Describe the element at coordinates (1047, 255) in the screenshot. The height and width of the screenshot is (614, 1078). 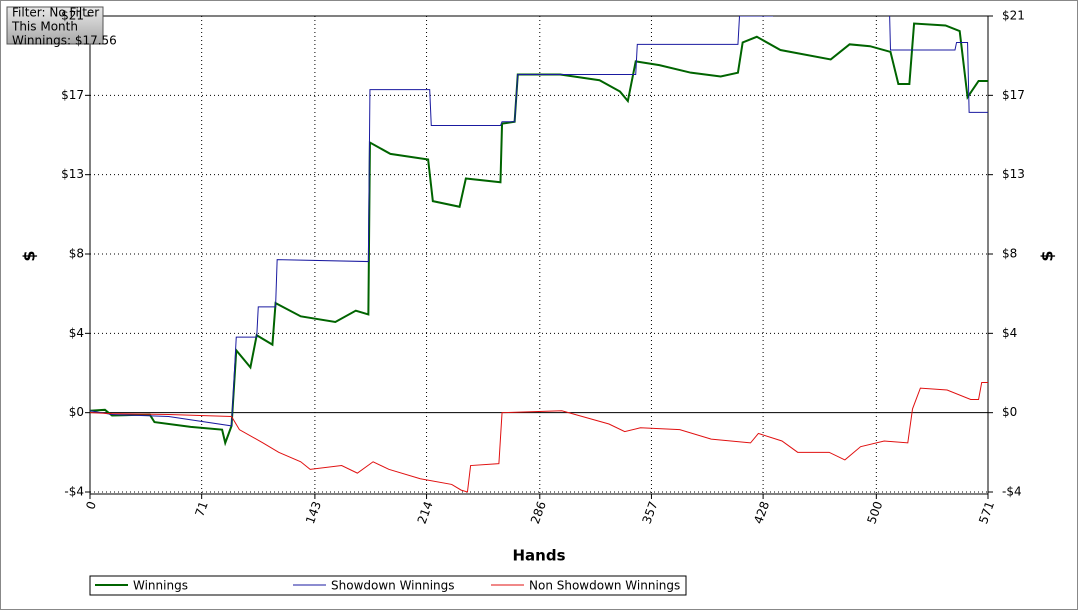
I see `y2-axis-title: $` at that location.